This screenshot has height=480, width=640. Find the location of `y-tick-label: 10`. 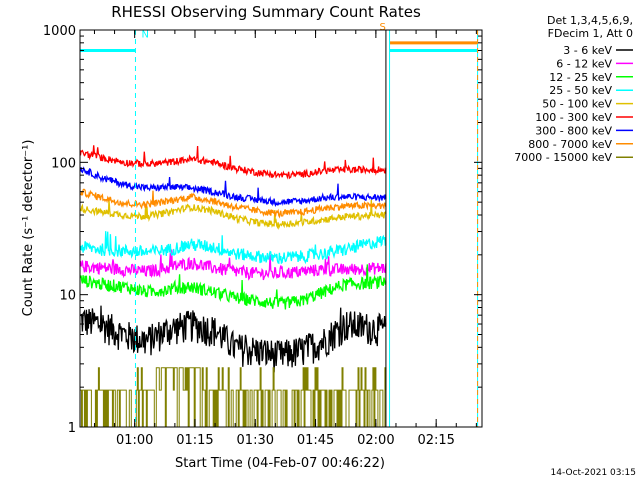

y-tick-label: 10 is located at coordinates (67, 296).